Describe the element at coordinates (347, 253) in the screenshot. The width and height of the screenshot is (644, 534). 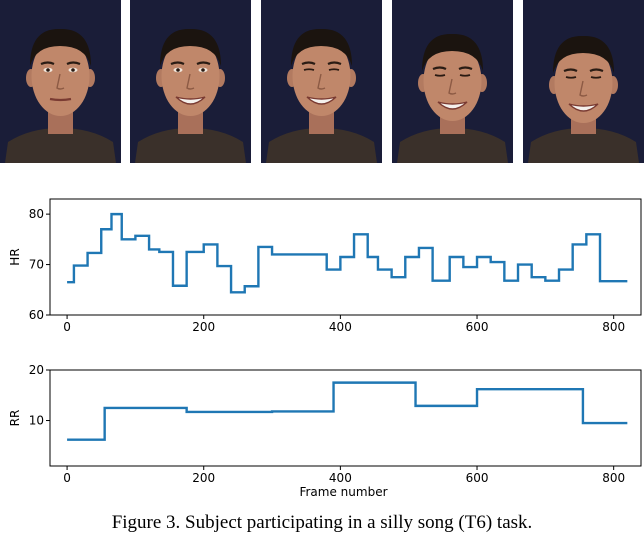
I see `series-line-hr` at that location.